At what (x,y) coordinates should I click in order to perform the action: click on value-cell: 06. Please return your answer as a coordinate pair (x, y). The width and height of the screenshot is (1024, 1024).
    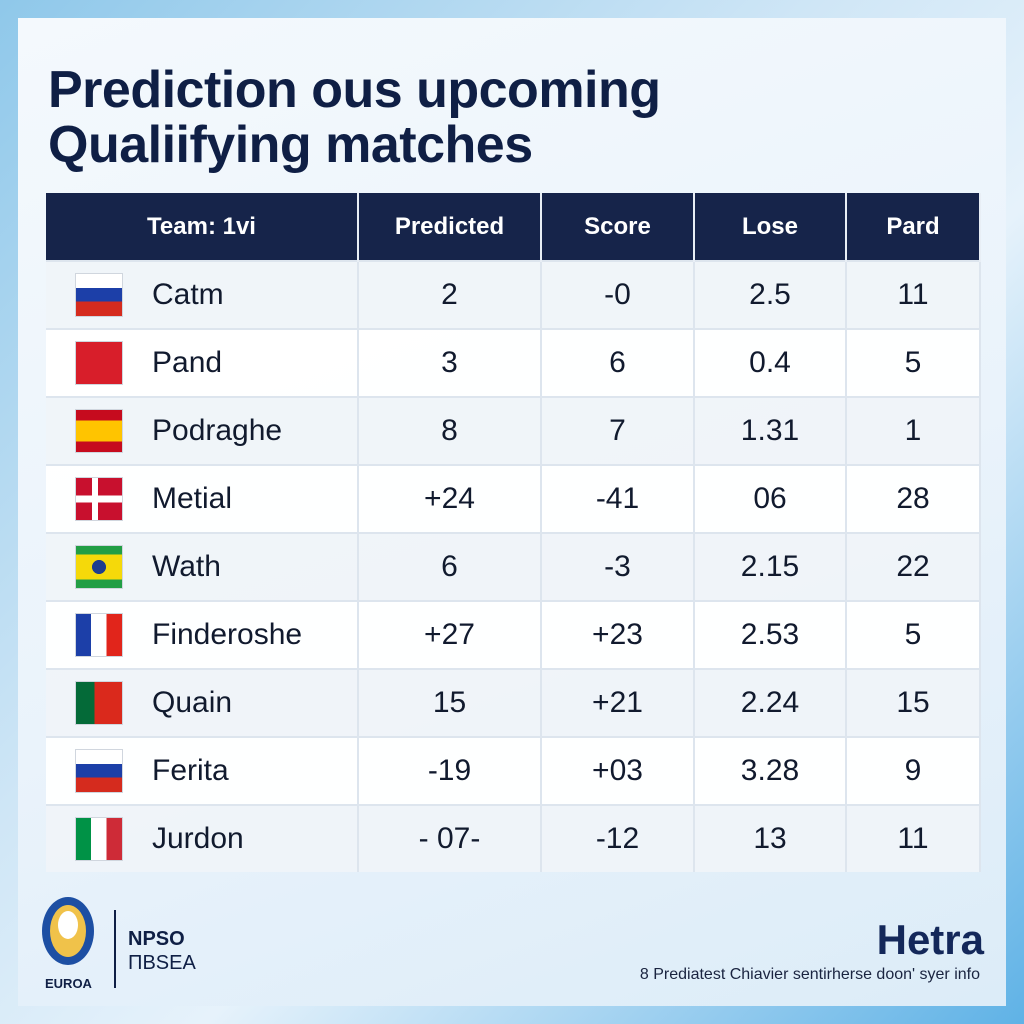
    Looking at the image, I should click on (770, 498).